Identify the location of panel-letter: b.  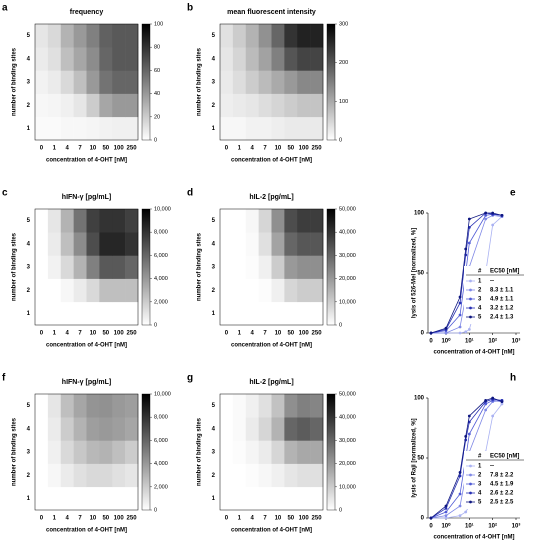
(190, 8).